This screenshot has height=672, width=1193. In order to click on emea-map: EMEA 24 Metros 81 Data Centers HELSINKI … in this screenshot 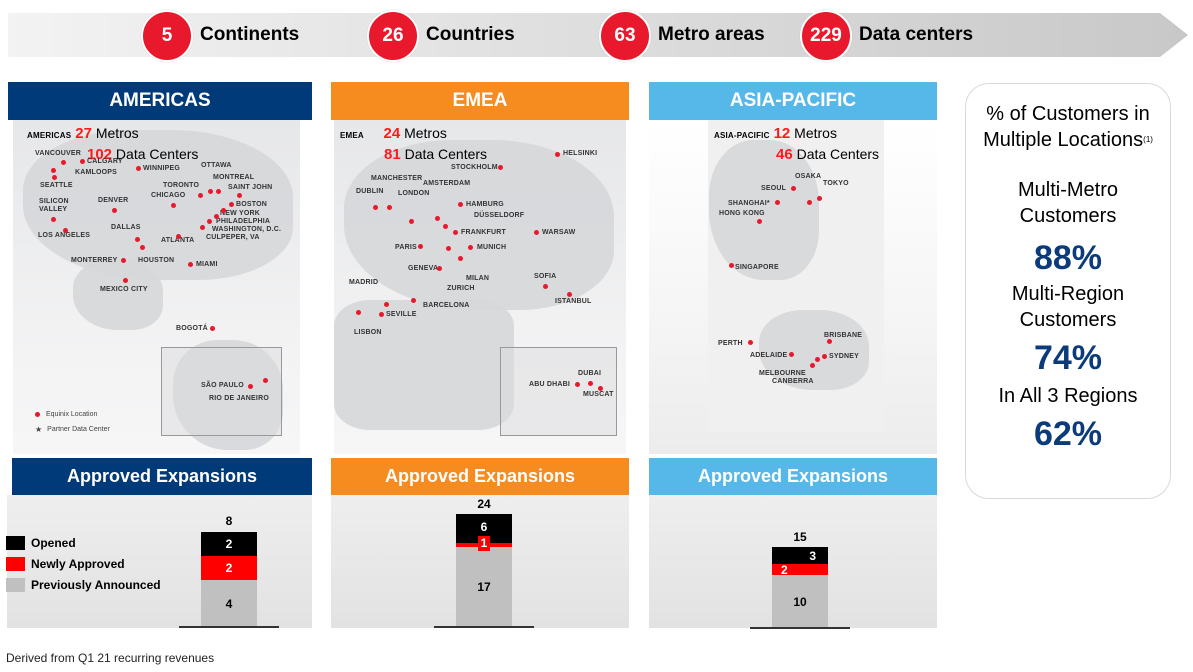, I will do `click(480, 287)`.